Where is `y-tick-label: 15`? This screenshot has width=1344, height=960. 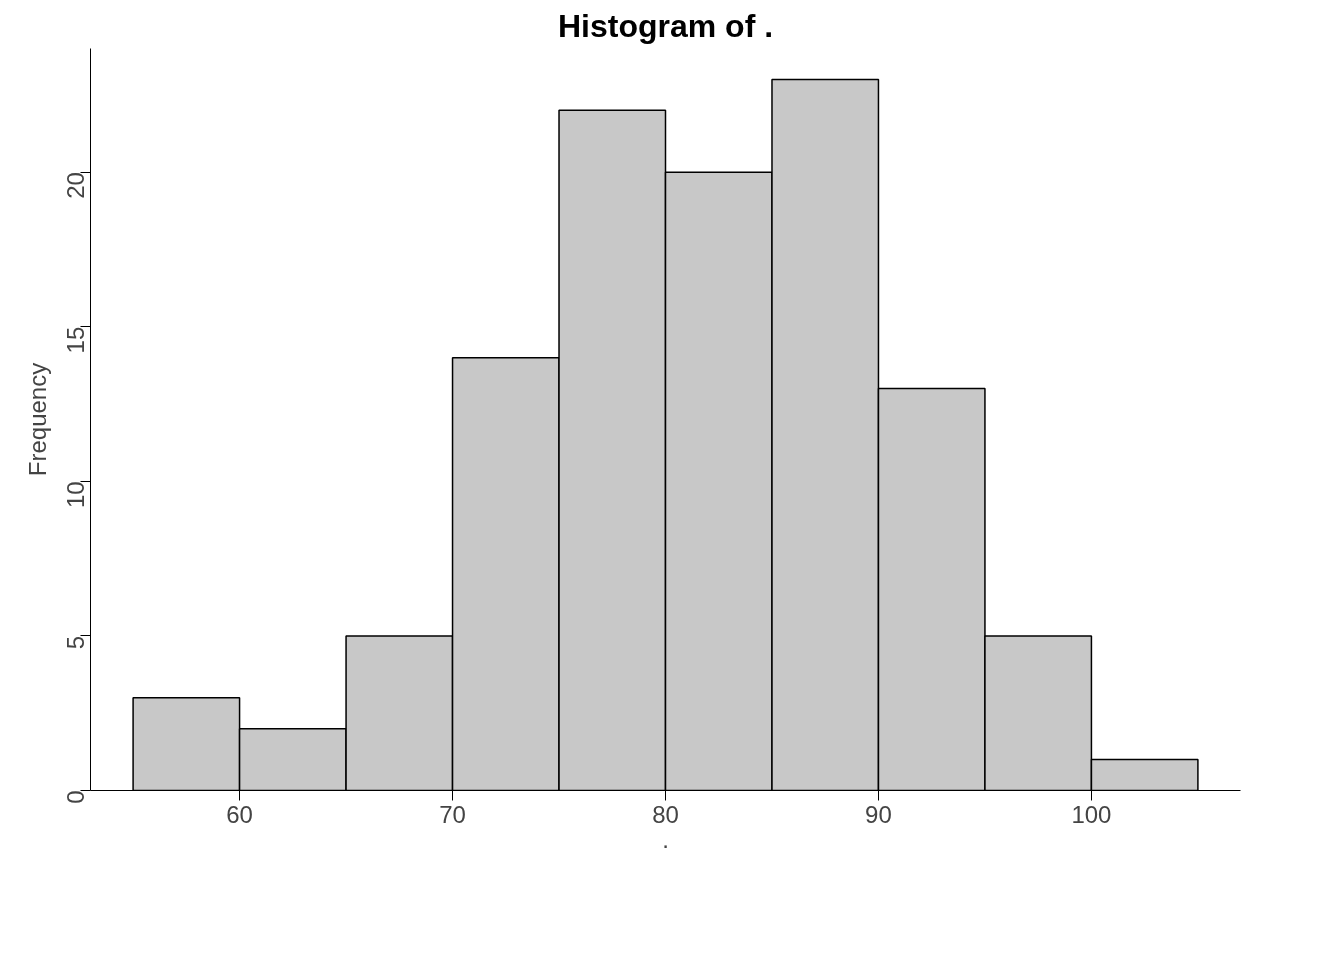
y-tick-label: 15 is located at coordinates (75, 340).